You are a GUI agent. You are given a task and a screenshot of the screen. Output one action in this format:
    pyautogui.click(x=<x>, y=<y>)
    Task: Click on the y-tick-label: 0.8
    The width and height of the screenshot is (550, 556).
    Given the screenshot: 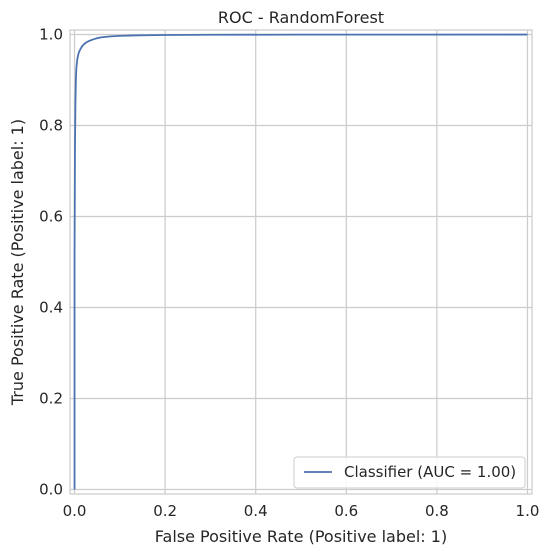 What is the action you would take?
    pyautogui.click(x=51, y=126)
    